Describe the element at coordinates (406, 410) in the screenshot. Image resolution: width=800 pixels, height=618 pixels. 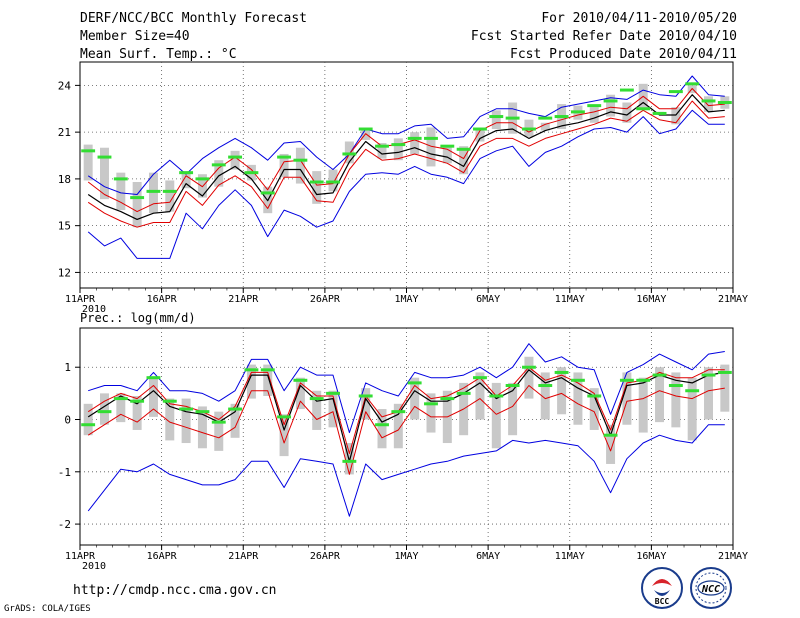
I see `upper-spread-line` at that location.